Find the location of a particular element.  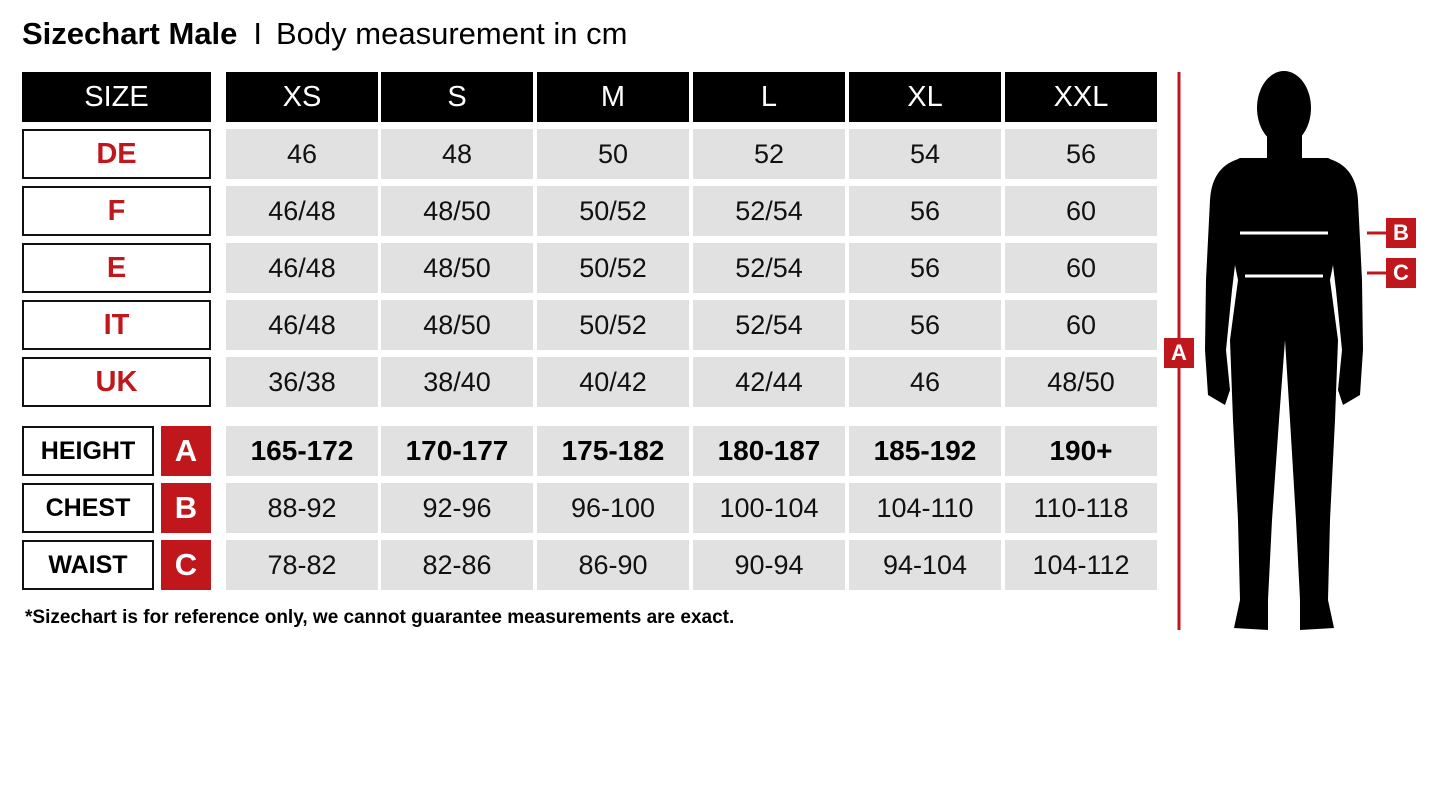

table-cell: 86-90 is located at coordinates (613, 565).